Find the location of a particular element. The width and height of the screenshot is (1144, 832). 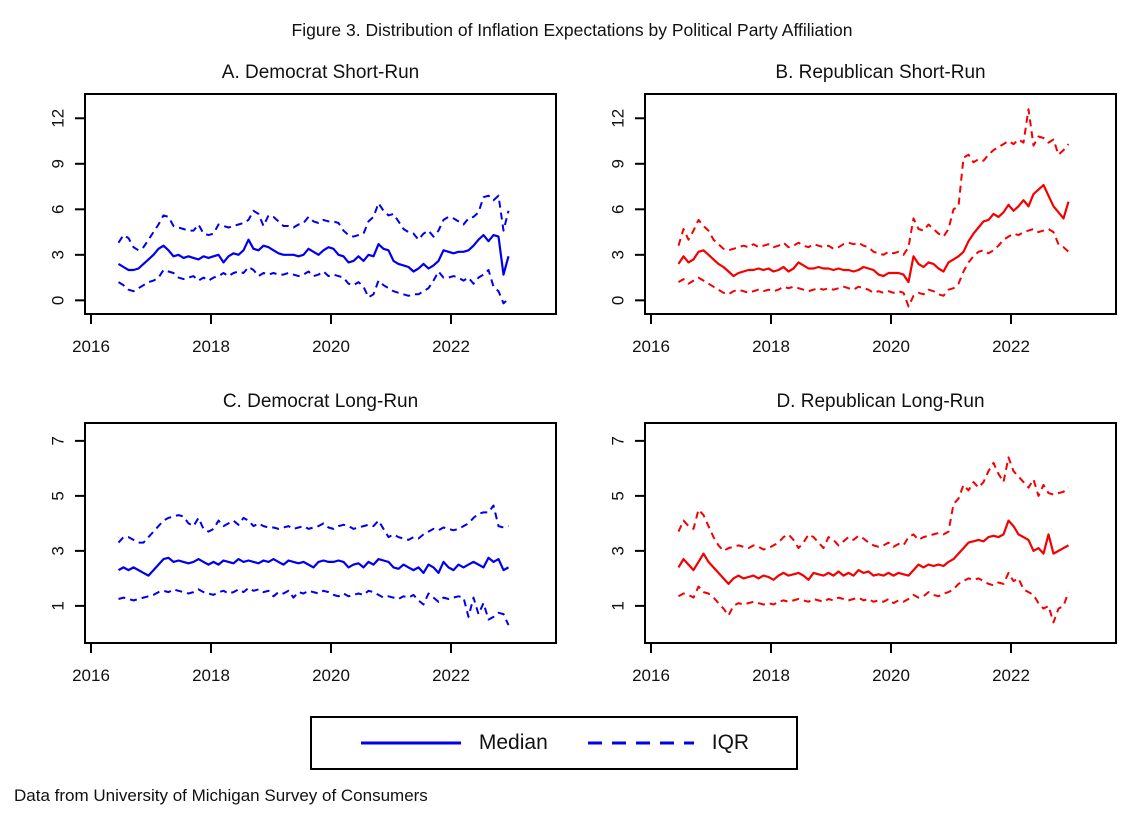

panel-c-title: C. Democrat Long-Run is located at coordinates (320, 401).